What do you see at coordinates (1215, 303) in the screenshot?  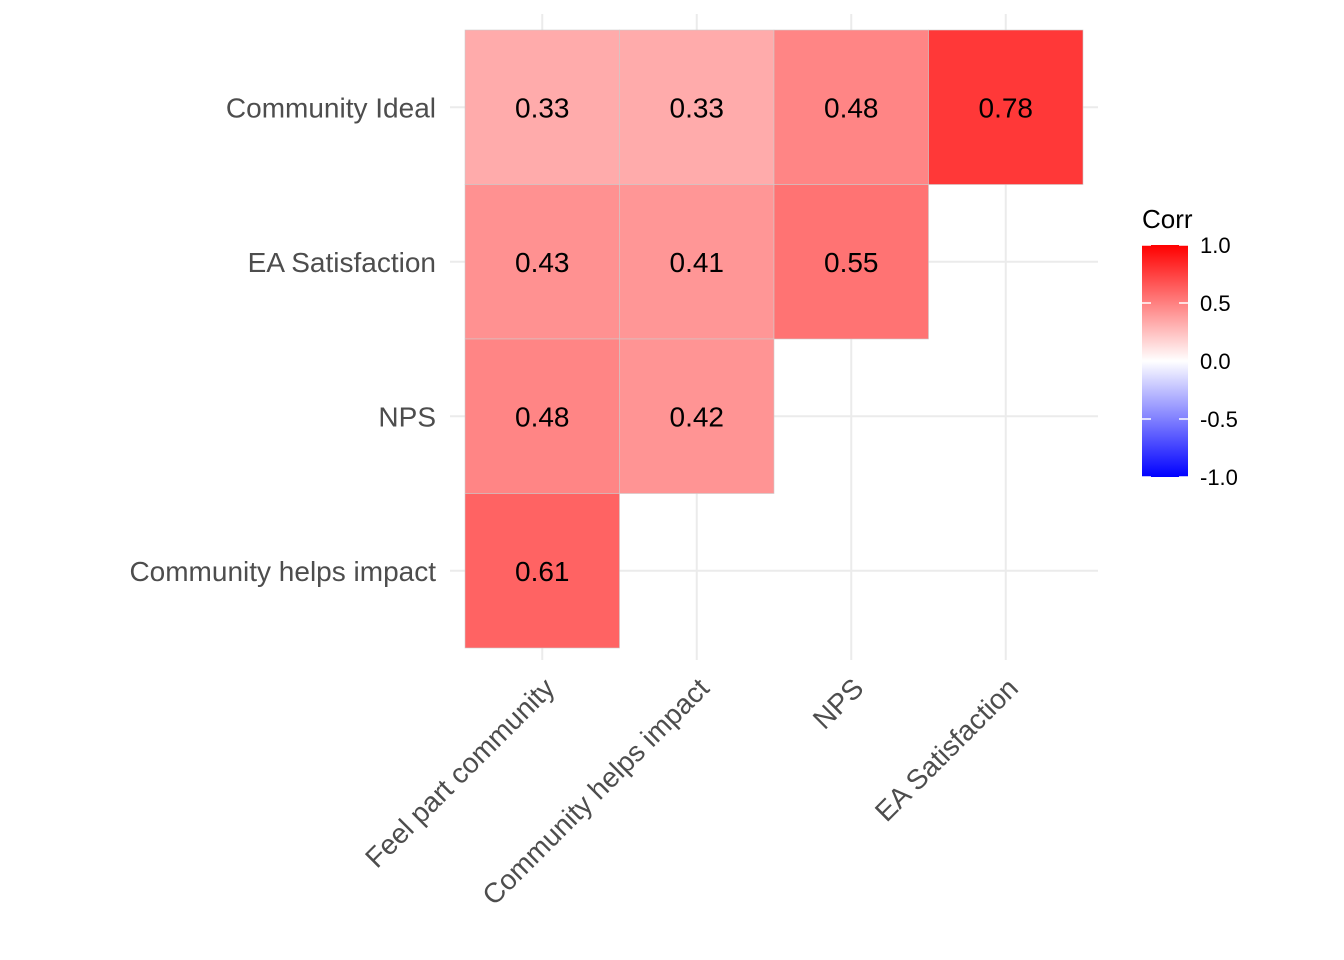 I see `legend-tick-label: 0.5` at bounding box center [1215, 303].